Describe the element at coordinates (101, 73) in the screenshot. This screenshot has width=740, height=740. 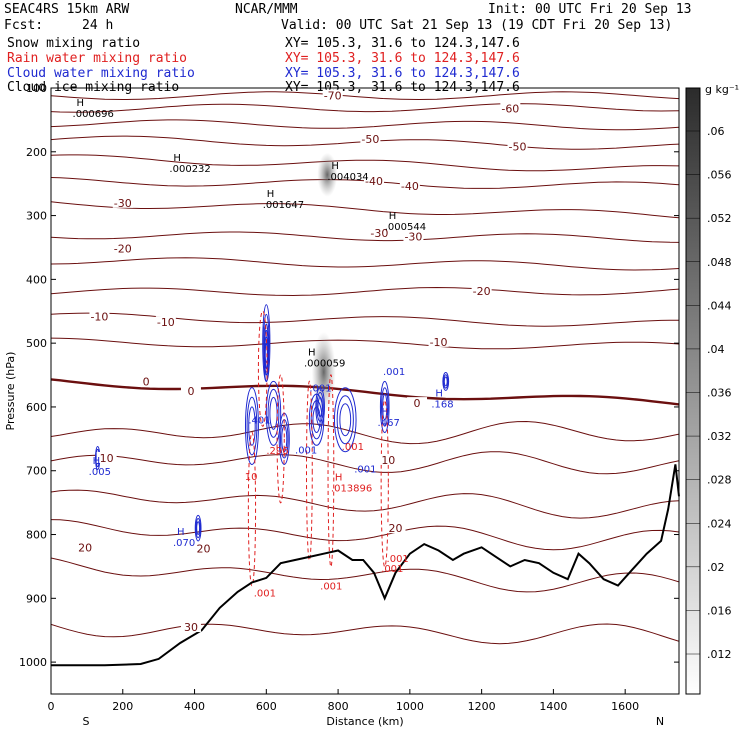
I see `legend-cloudwater-name: Cloud water mixing ratio` at that location.